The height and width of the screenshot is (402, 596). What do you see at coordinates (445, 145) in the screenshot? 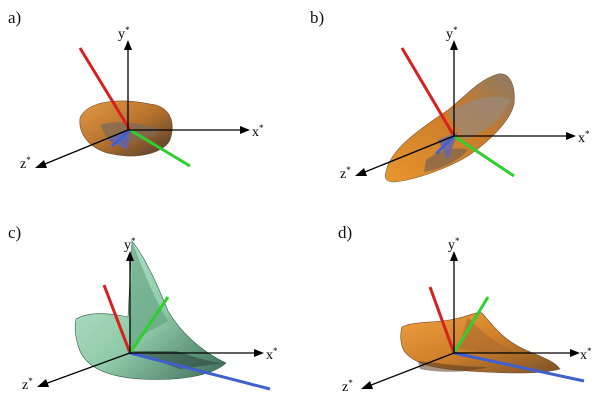
I see `blue-axis-b` at bounding box center [445, 145].